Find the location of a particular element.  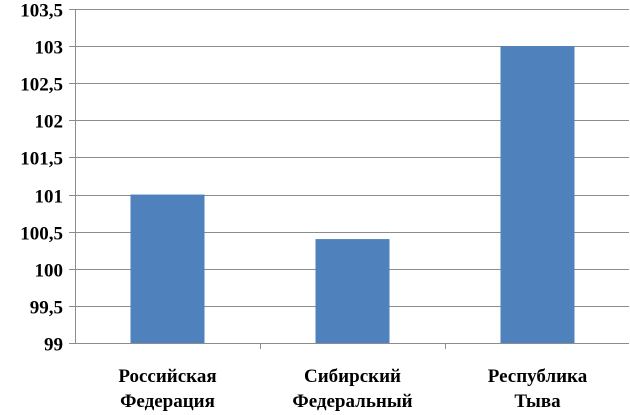

y-tick-labels: 99 99,5 100 100,5 101 101,5 102 102,5 103 103,5 is located at coordinates (41, 178).